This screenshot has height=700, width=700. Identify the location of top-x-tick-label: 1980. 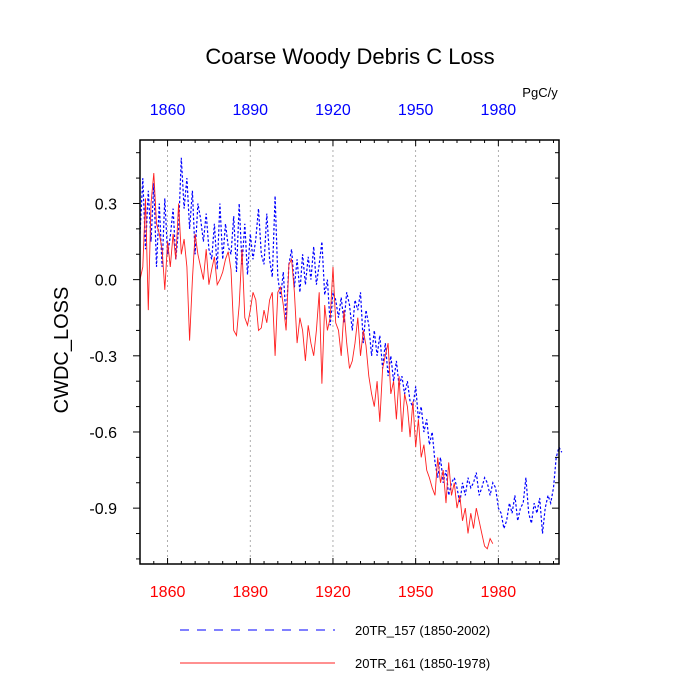
(499, 110).